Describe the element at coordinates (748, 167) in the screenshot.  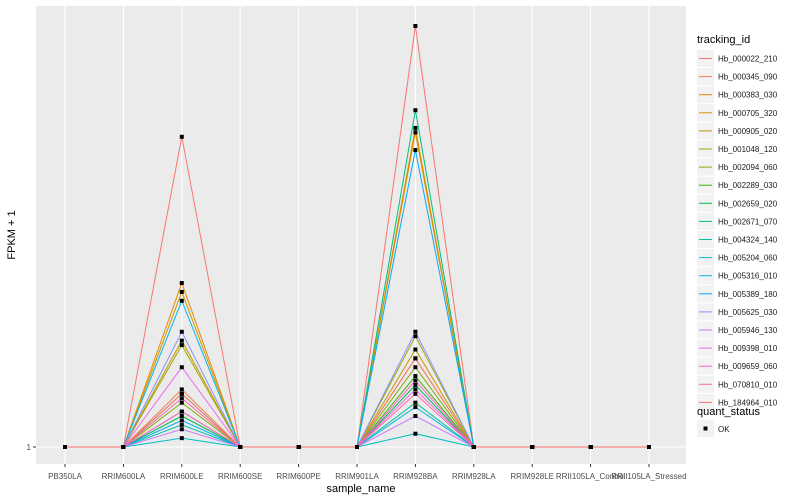
I see `legend-label: Hb_002094_060` at that location.